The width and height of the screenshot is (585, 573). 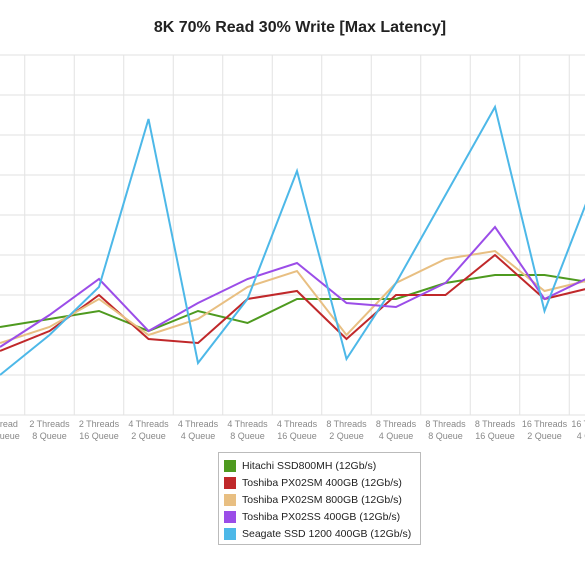 What do you see at coordinates (300, 27) in the screenshot?
I see `chart-title: 8K 70% Read 30% Write [Max Latency]` at bounding box center [300, 27].